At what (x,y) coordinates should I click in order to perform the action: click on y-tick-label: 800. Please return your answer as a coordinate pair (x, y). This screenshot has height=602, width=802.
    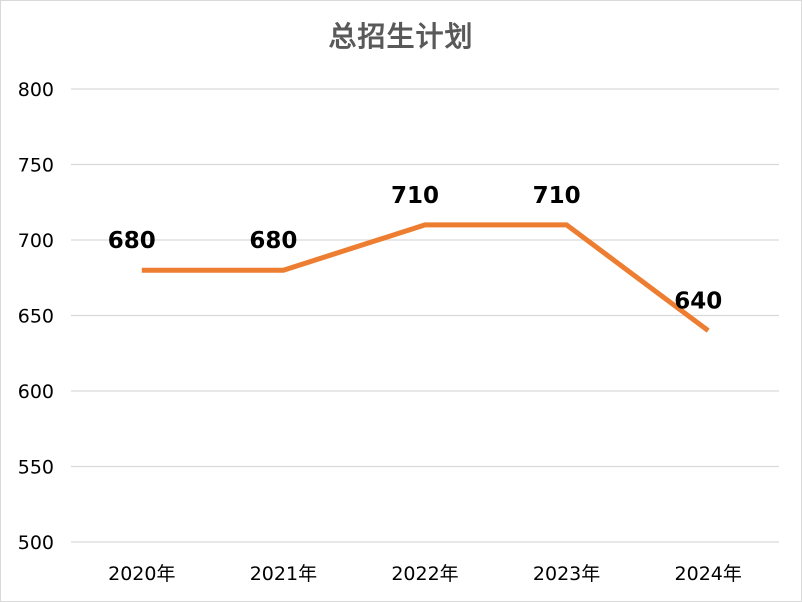
    Looking at the image, I should click on (36, 90).